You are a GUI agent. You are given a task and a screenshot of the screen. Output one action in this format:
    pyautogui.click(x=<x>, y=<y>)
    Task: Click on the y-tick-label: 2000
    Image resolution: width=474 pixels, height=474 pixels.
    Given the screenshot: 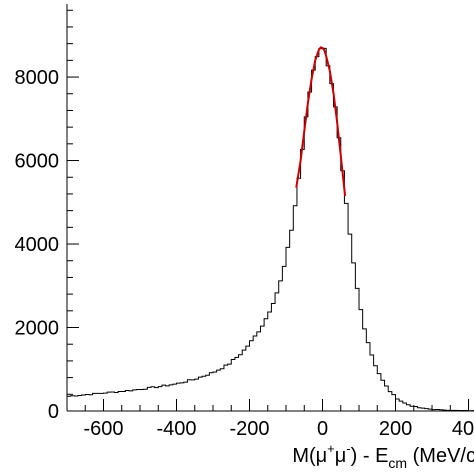 What is the action you would take?
    pyautogui.click(x=37, y=329)
    